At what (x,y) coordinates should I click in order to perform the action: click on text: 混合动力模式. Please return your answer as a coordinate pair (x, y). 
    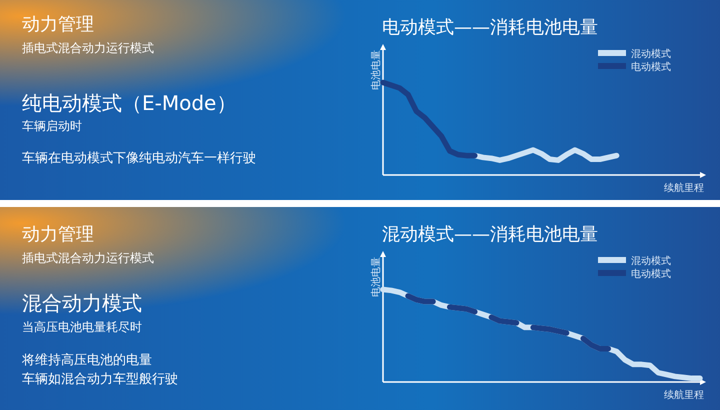
    Looking at the image, I should click on (82, 303).